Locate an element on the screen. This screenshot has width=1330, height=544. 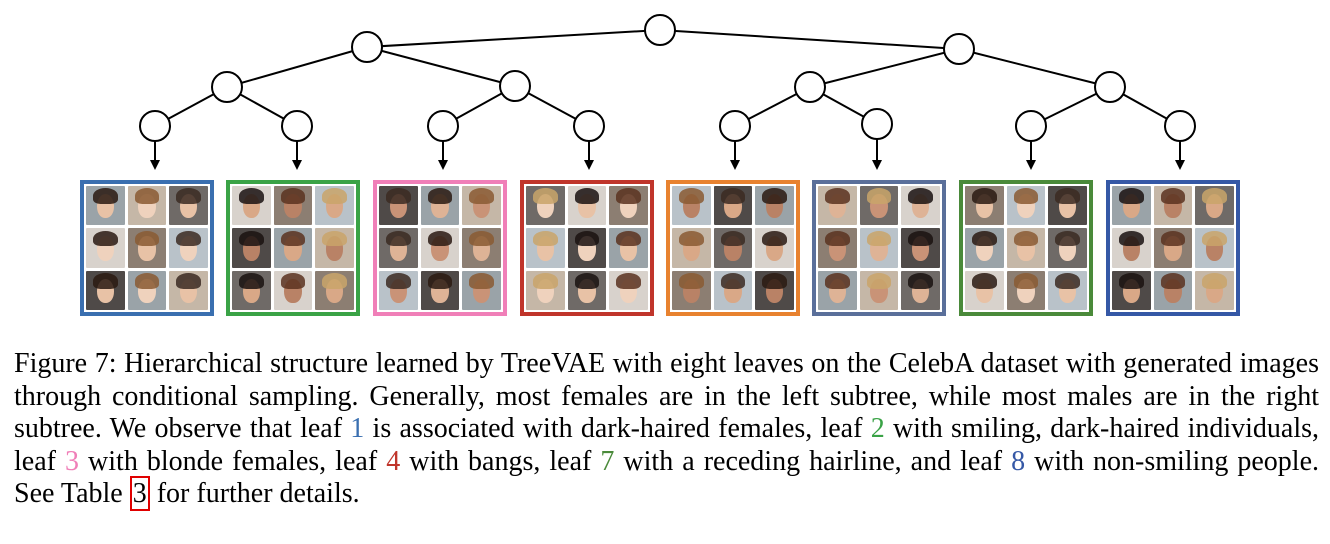
caption-text: for further details. is located at coordinates (254, 493).